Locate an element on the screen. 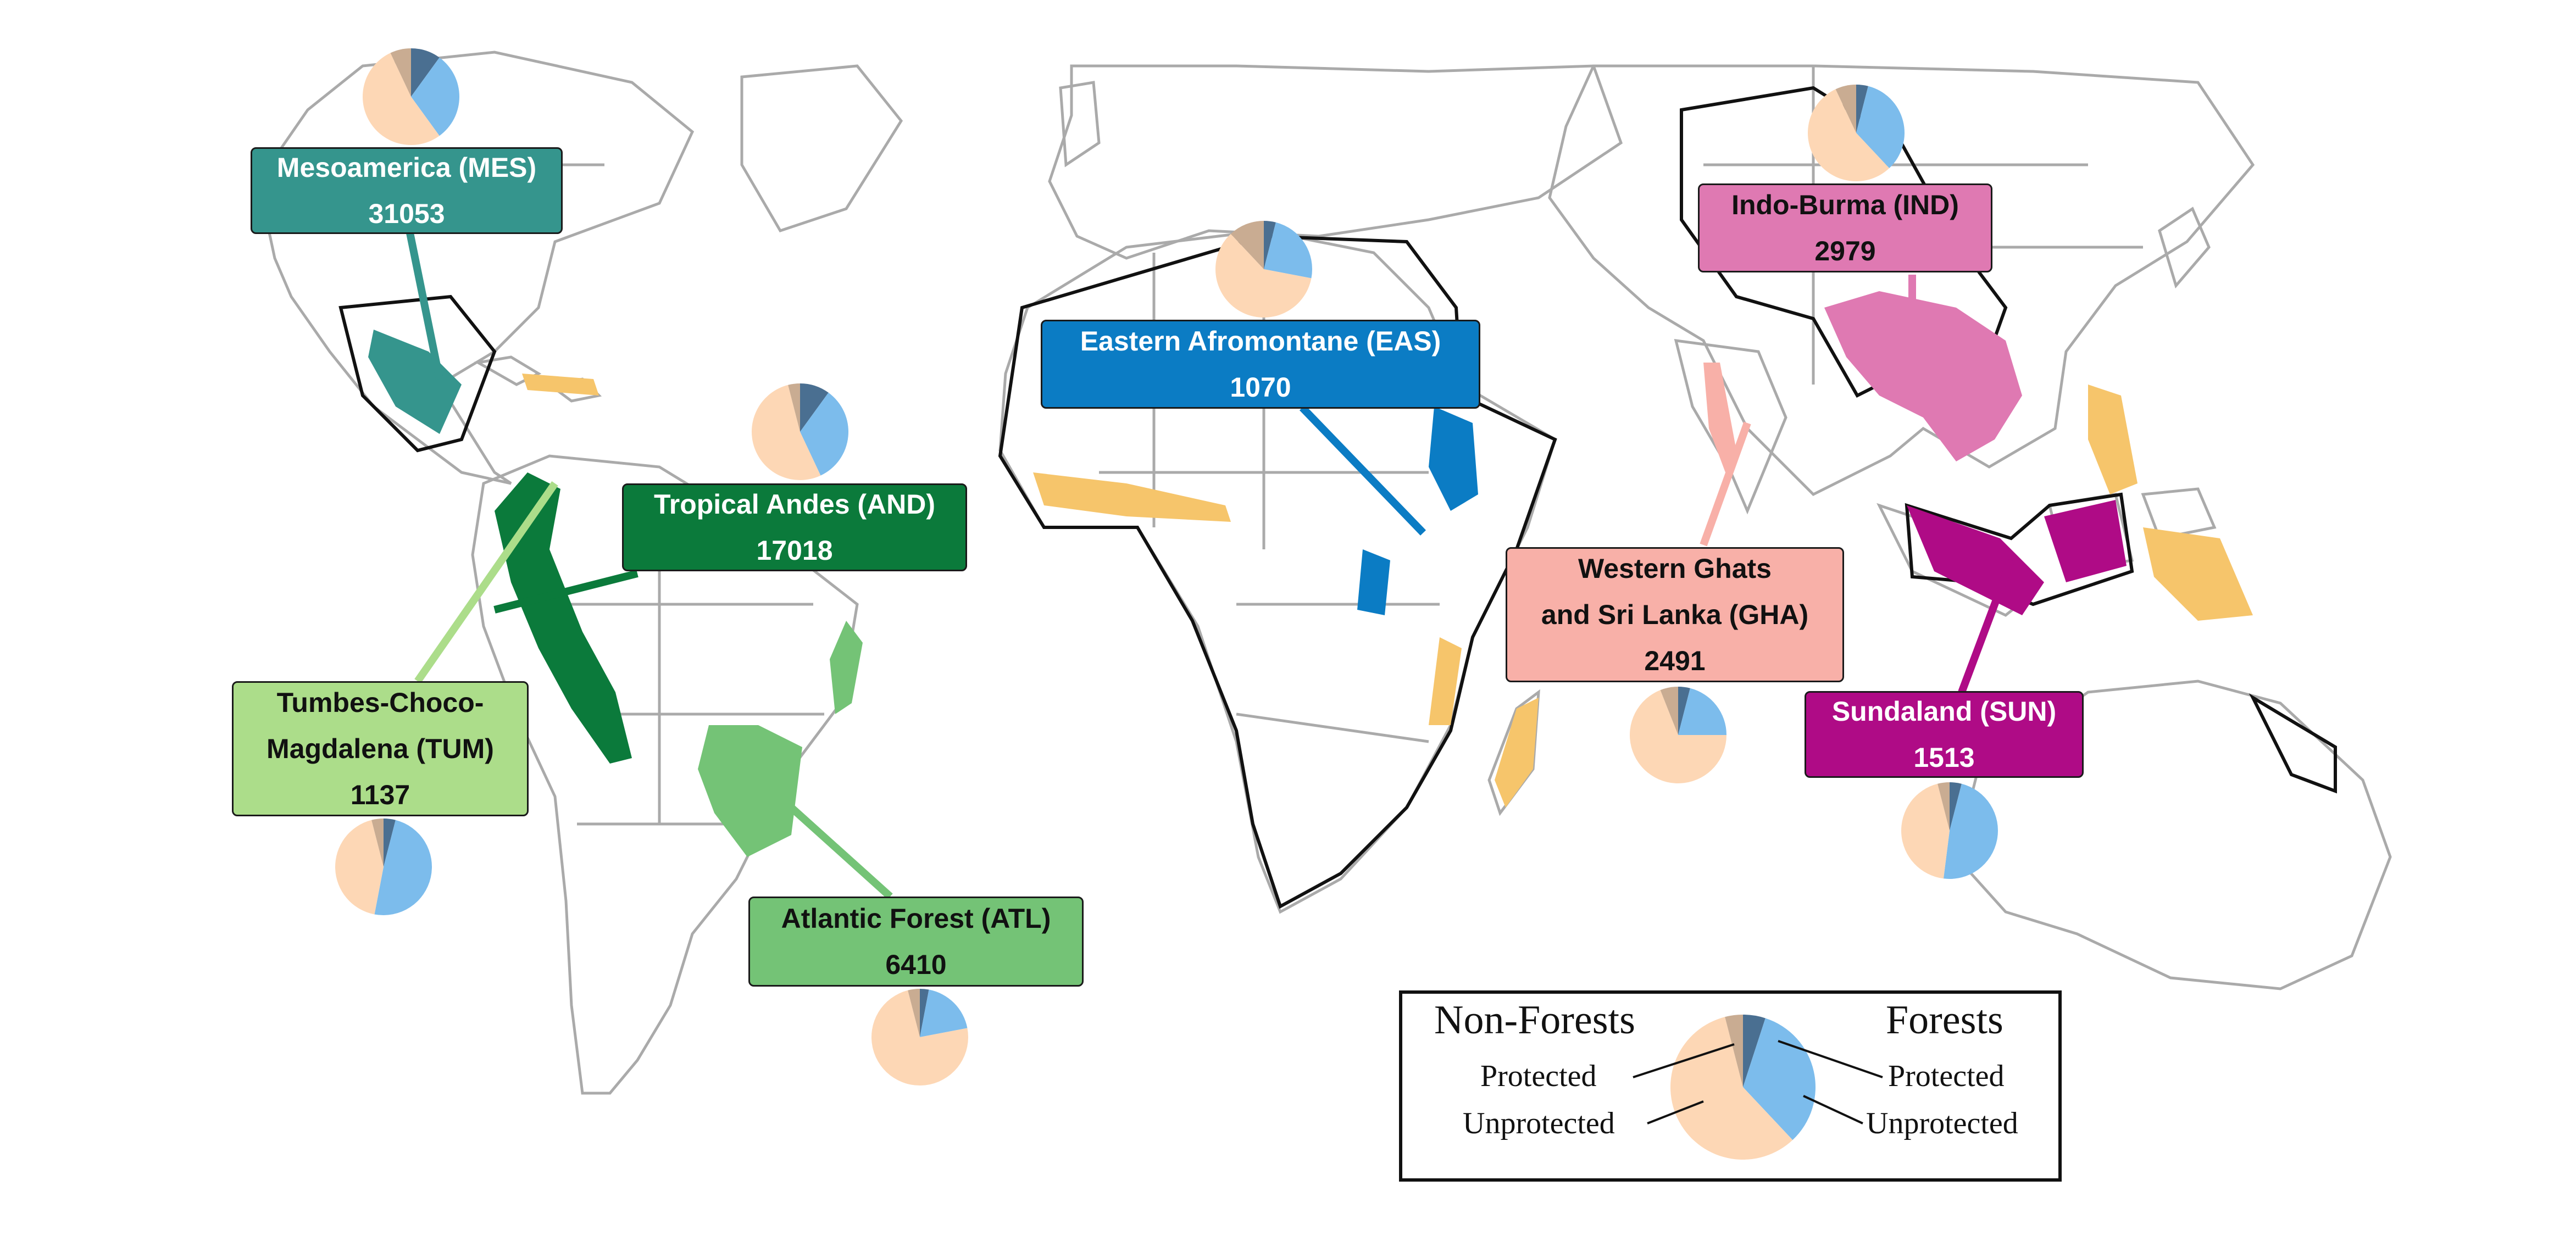 The height and width of the screenshot is (1236, 2576). label-AND: Tropical Andes (AND) 17018 is located at coordinates (794, 527).